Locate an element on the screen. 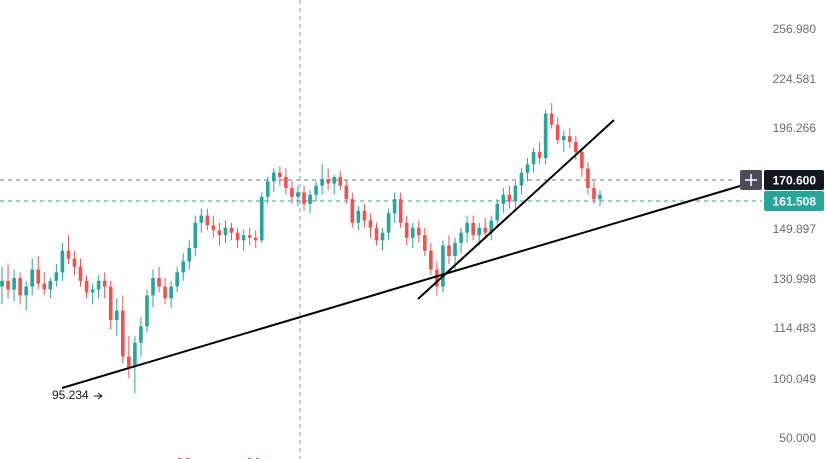  plus-icon is located at coordinates (751, 180).